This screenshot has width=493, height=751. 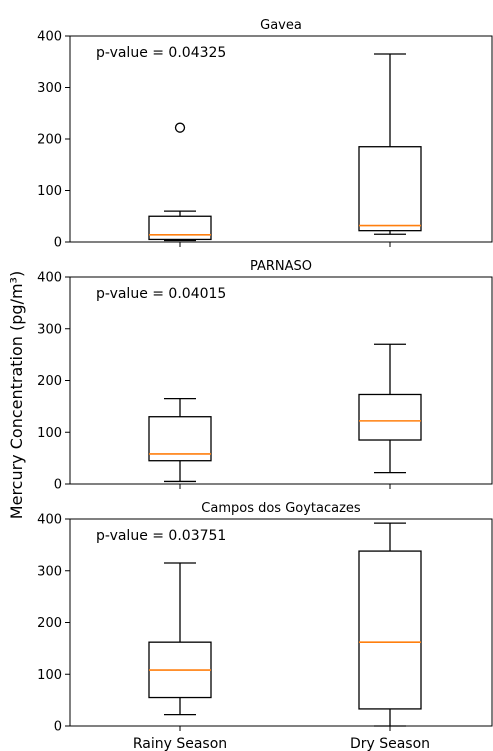 I want to click on p-value-annotation: p-value = 0.03751, so click(x=161, y=536).